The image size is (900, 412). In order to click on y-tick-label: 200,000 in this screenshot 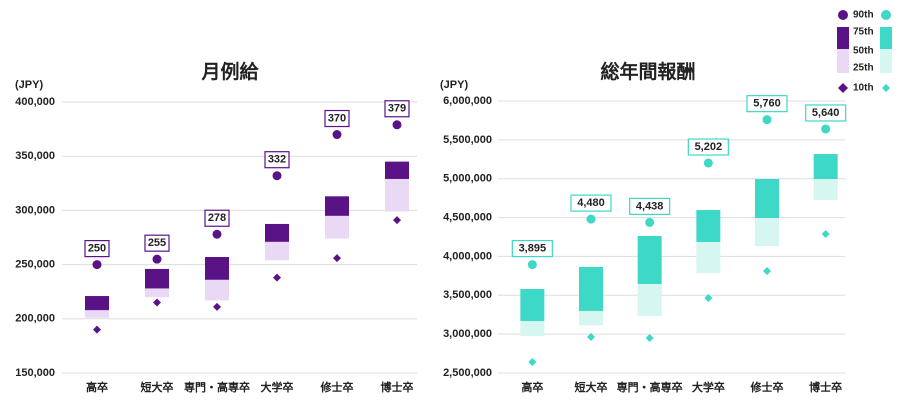, I will do `click(35, 319)`.